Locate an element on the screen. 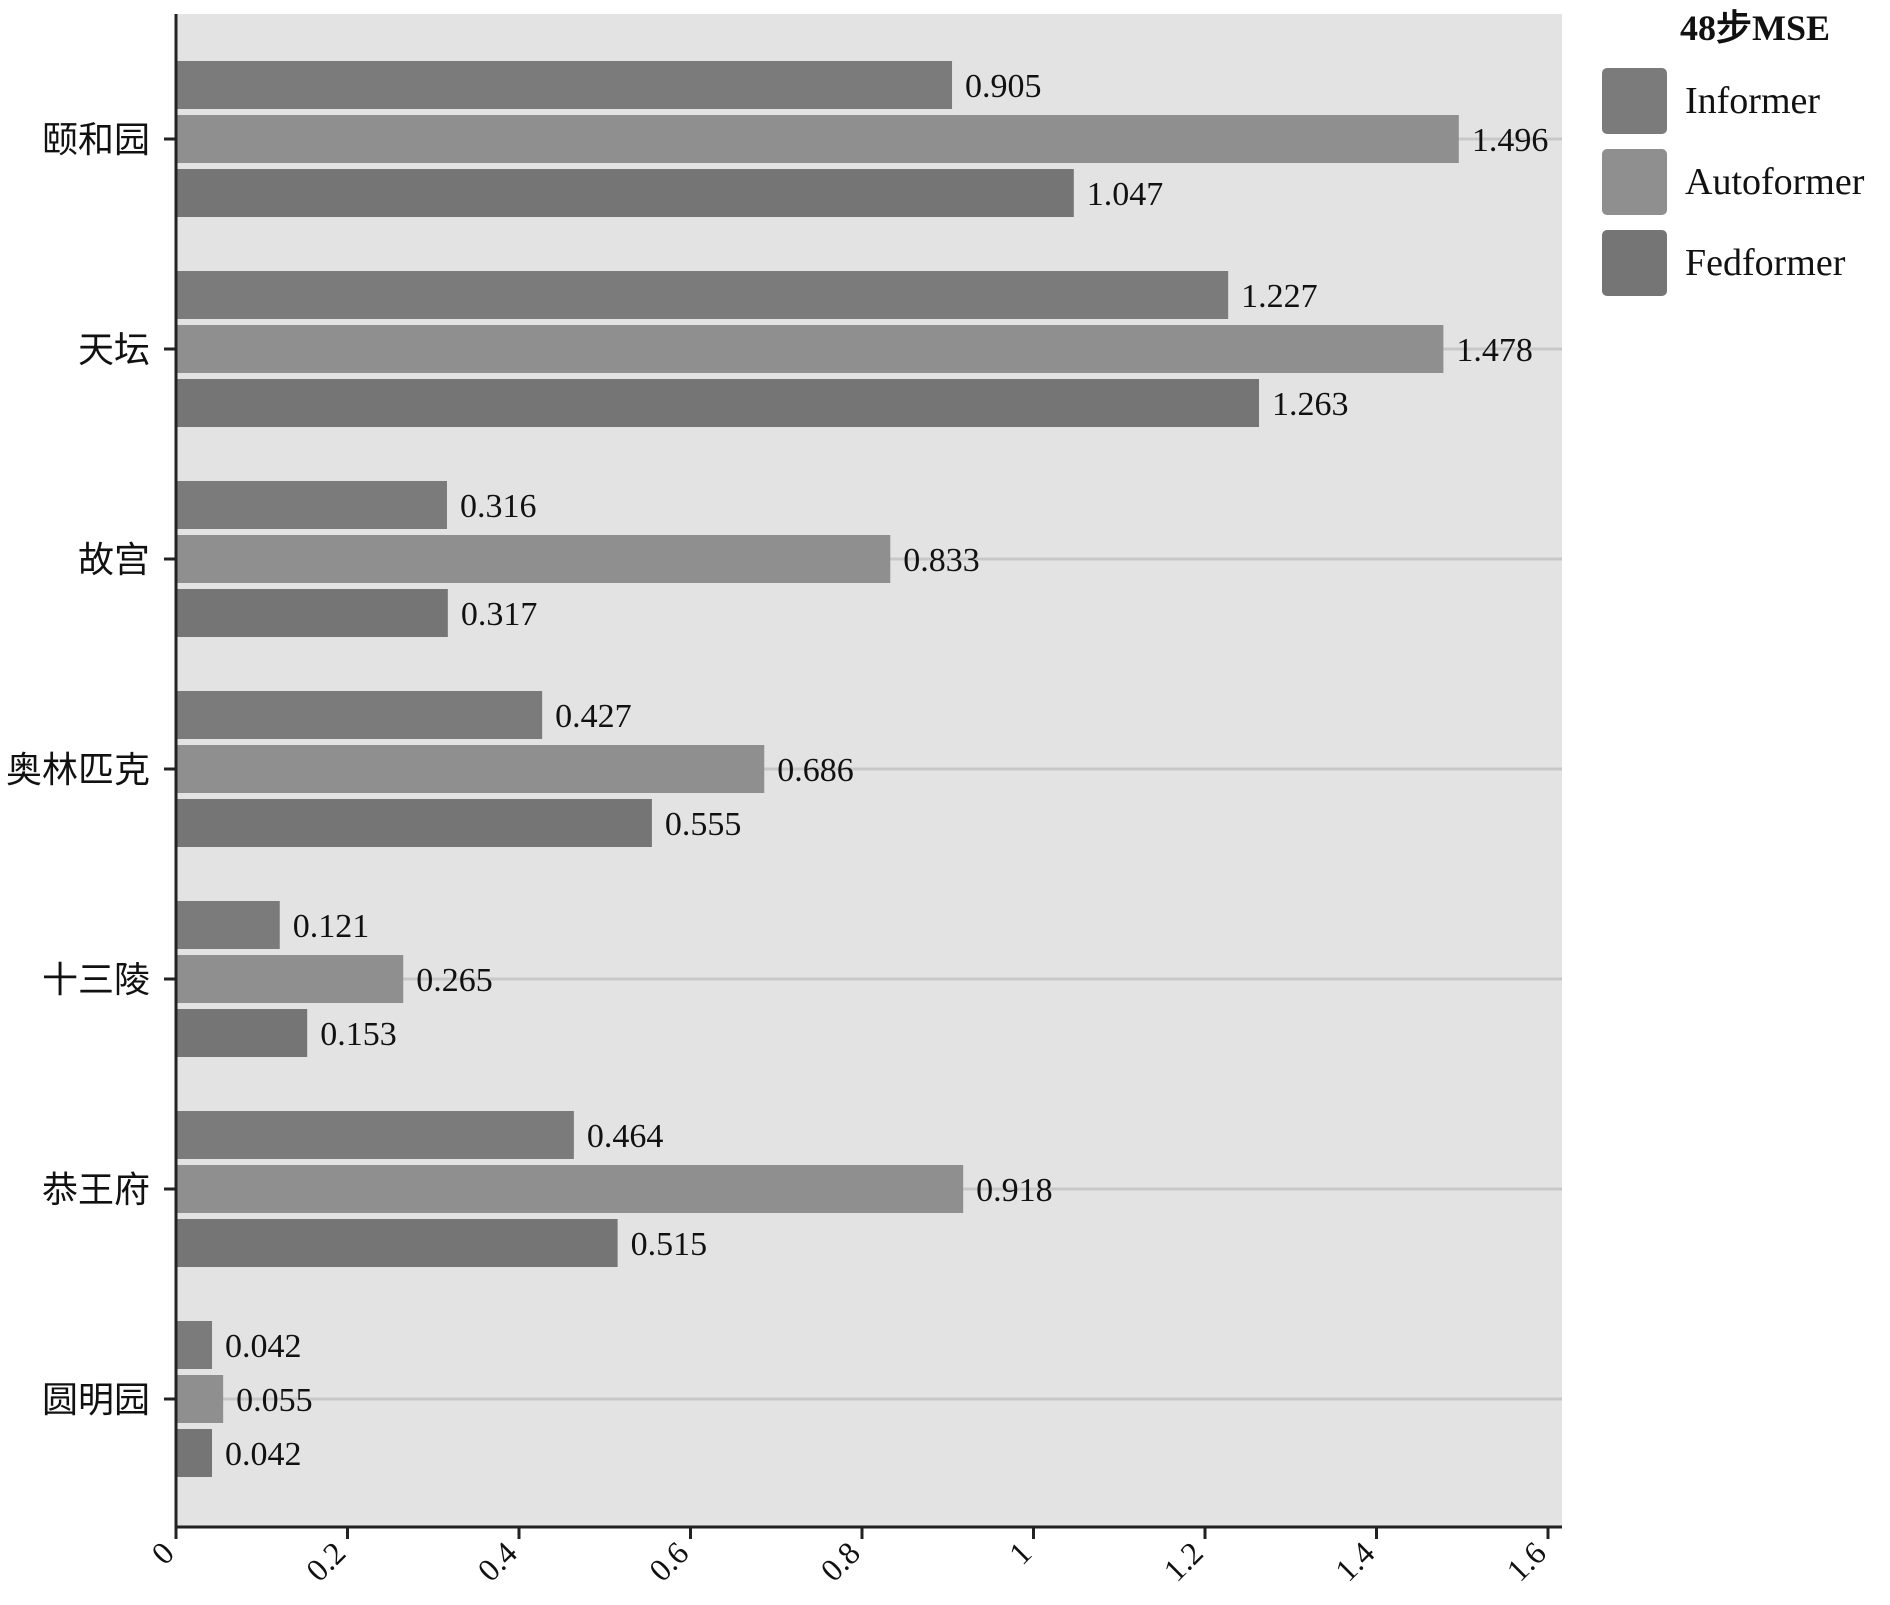  bar-value-label: 0.686 is located at coordinates (815, 770).